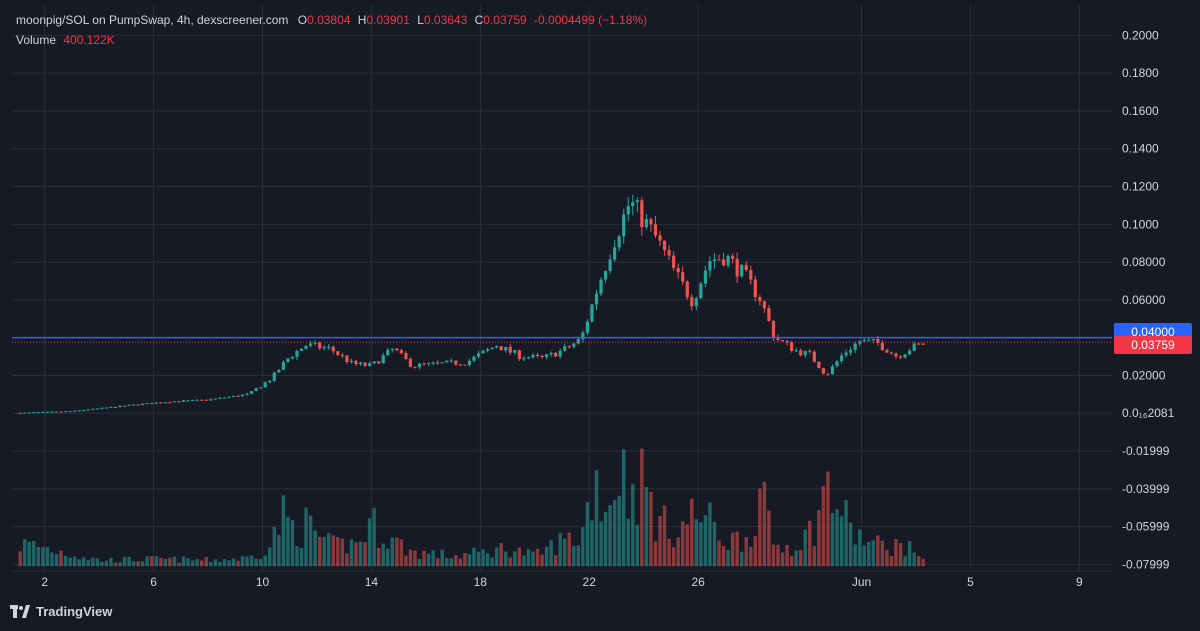 This screenshot has height=631, width=1200. I want to click on time-tick-label: 14, so click(372, 582).